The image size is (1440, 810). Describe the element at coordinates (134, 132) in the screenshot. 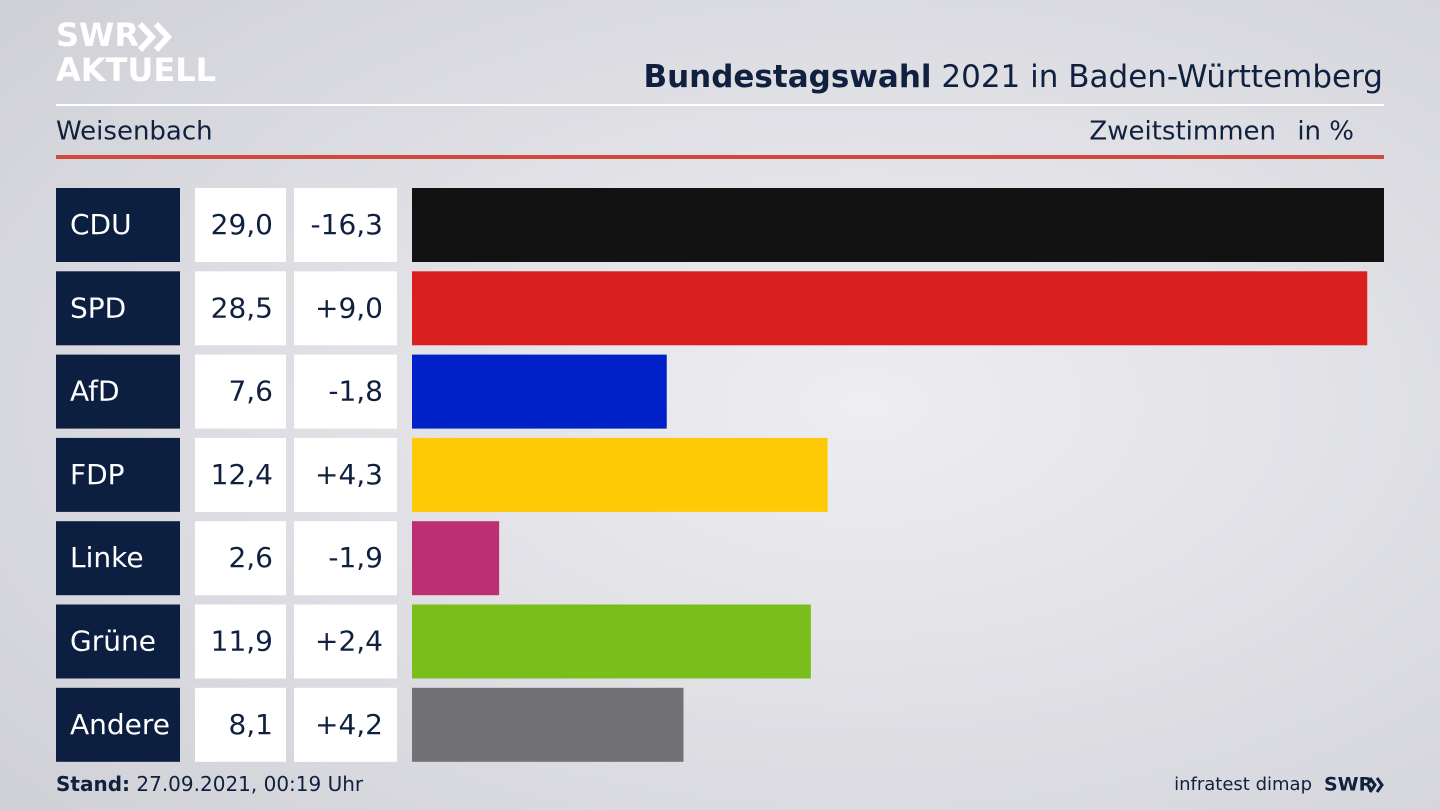

I see `subtitle: Weisenbach` at that location.